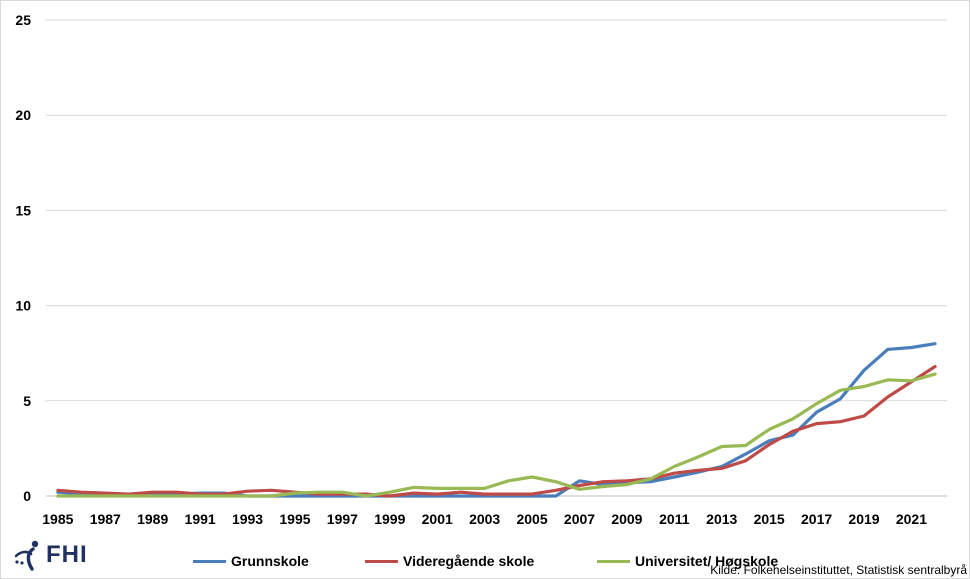 The image size is (970, 579). Describe the element at coordinates (27, 496) in the screenshot. I see `y-tick-label: 0` at that location.